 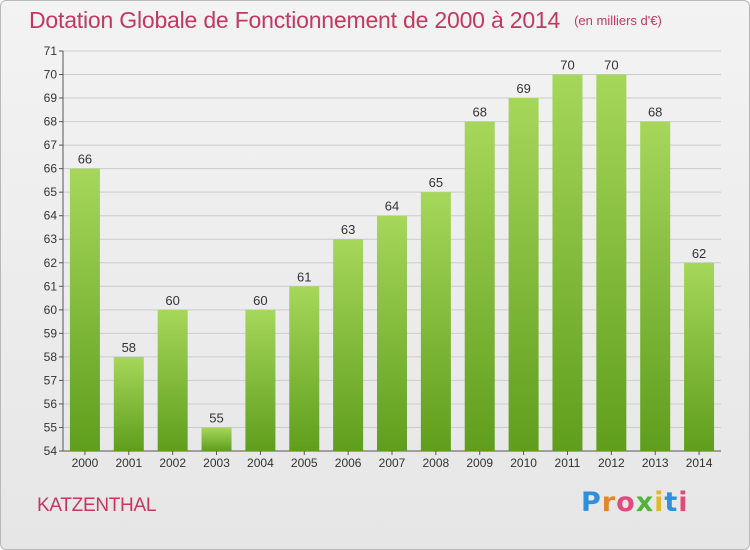 What do you see at coordinates (51, 216) in the screenshot?
I see `y-tick-label: 64` at bounding box center [51, 216].